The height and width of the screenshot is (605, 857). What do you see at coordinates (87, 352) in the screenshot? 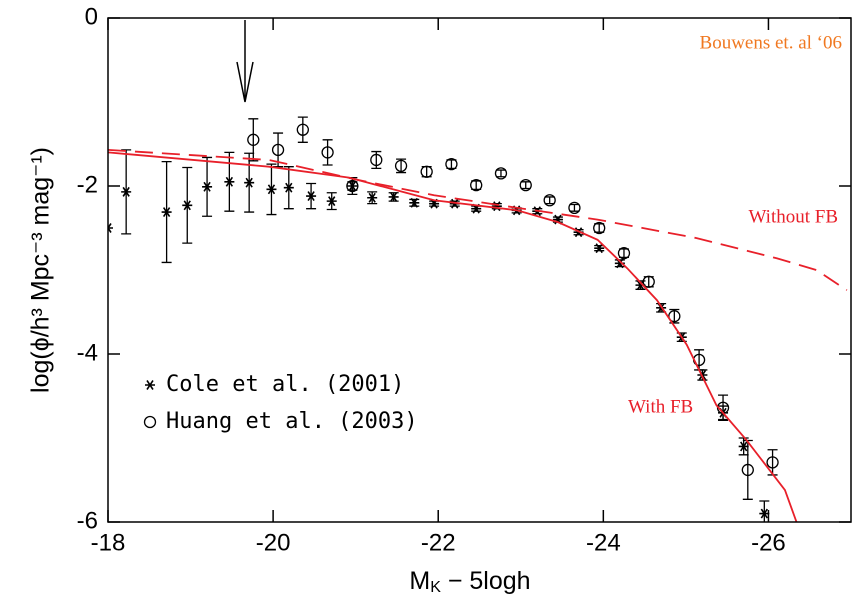
I see `y-tick-label: -4` at bounding box center [87, 352].